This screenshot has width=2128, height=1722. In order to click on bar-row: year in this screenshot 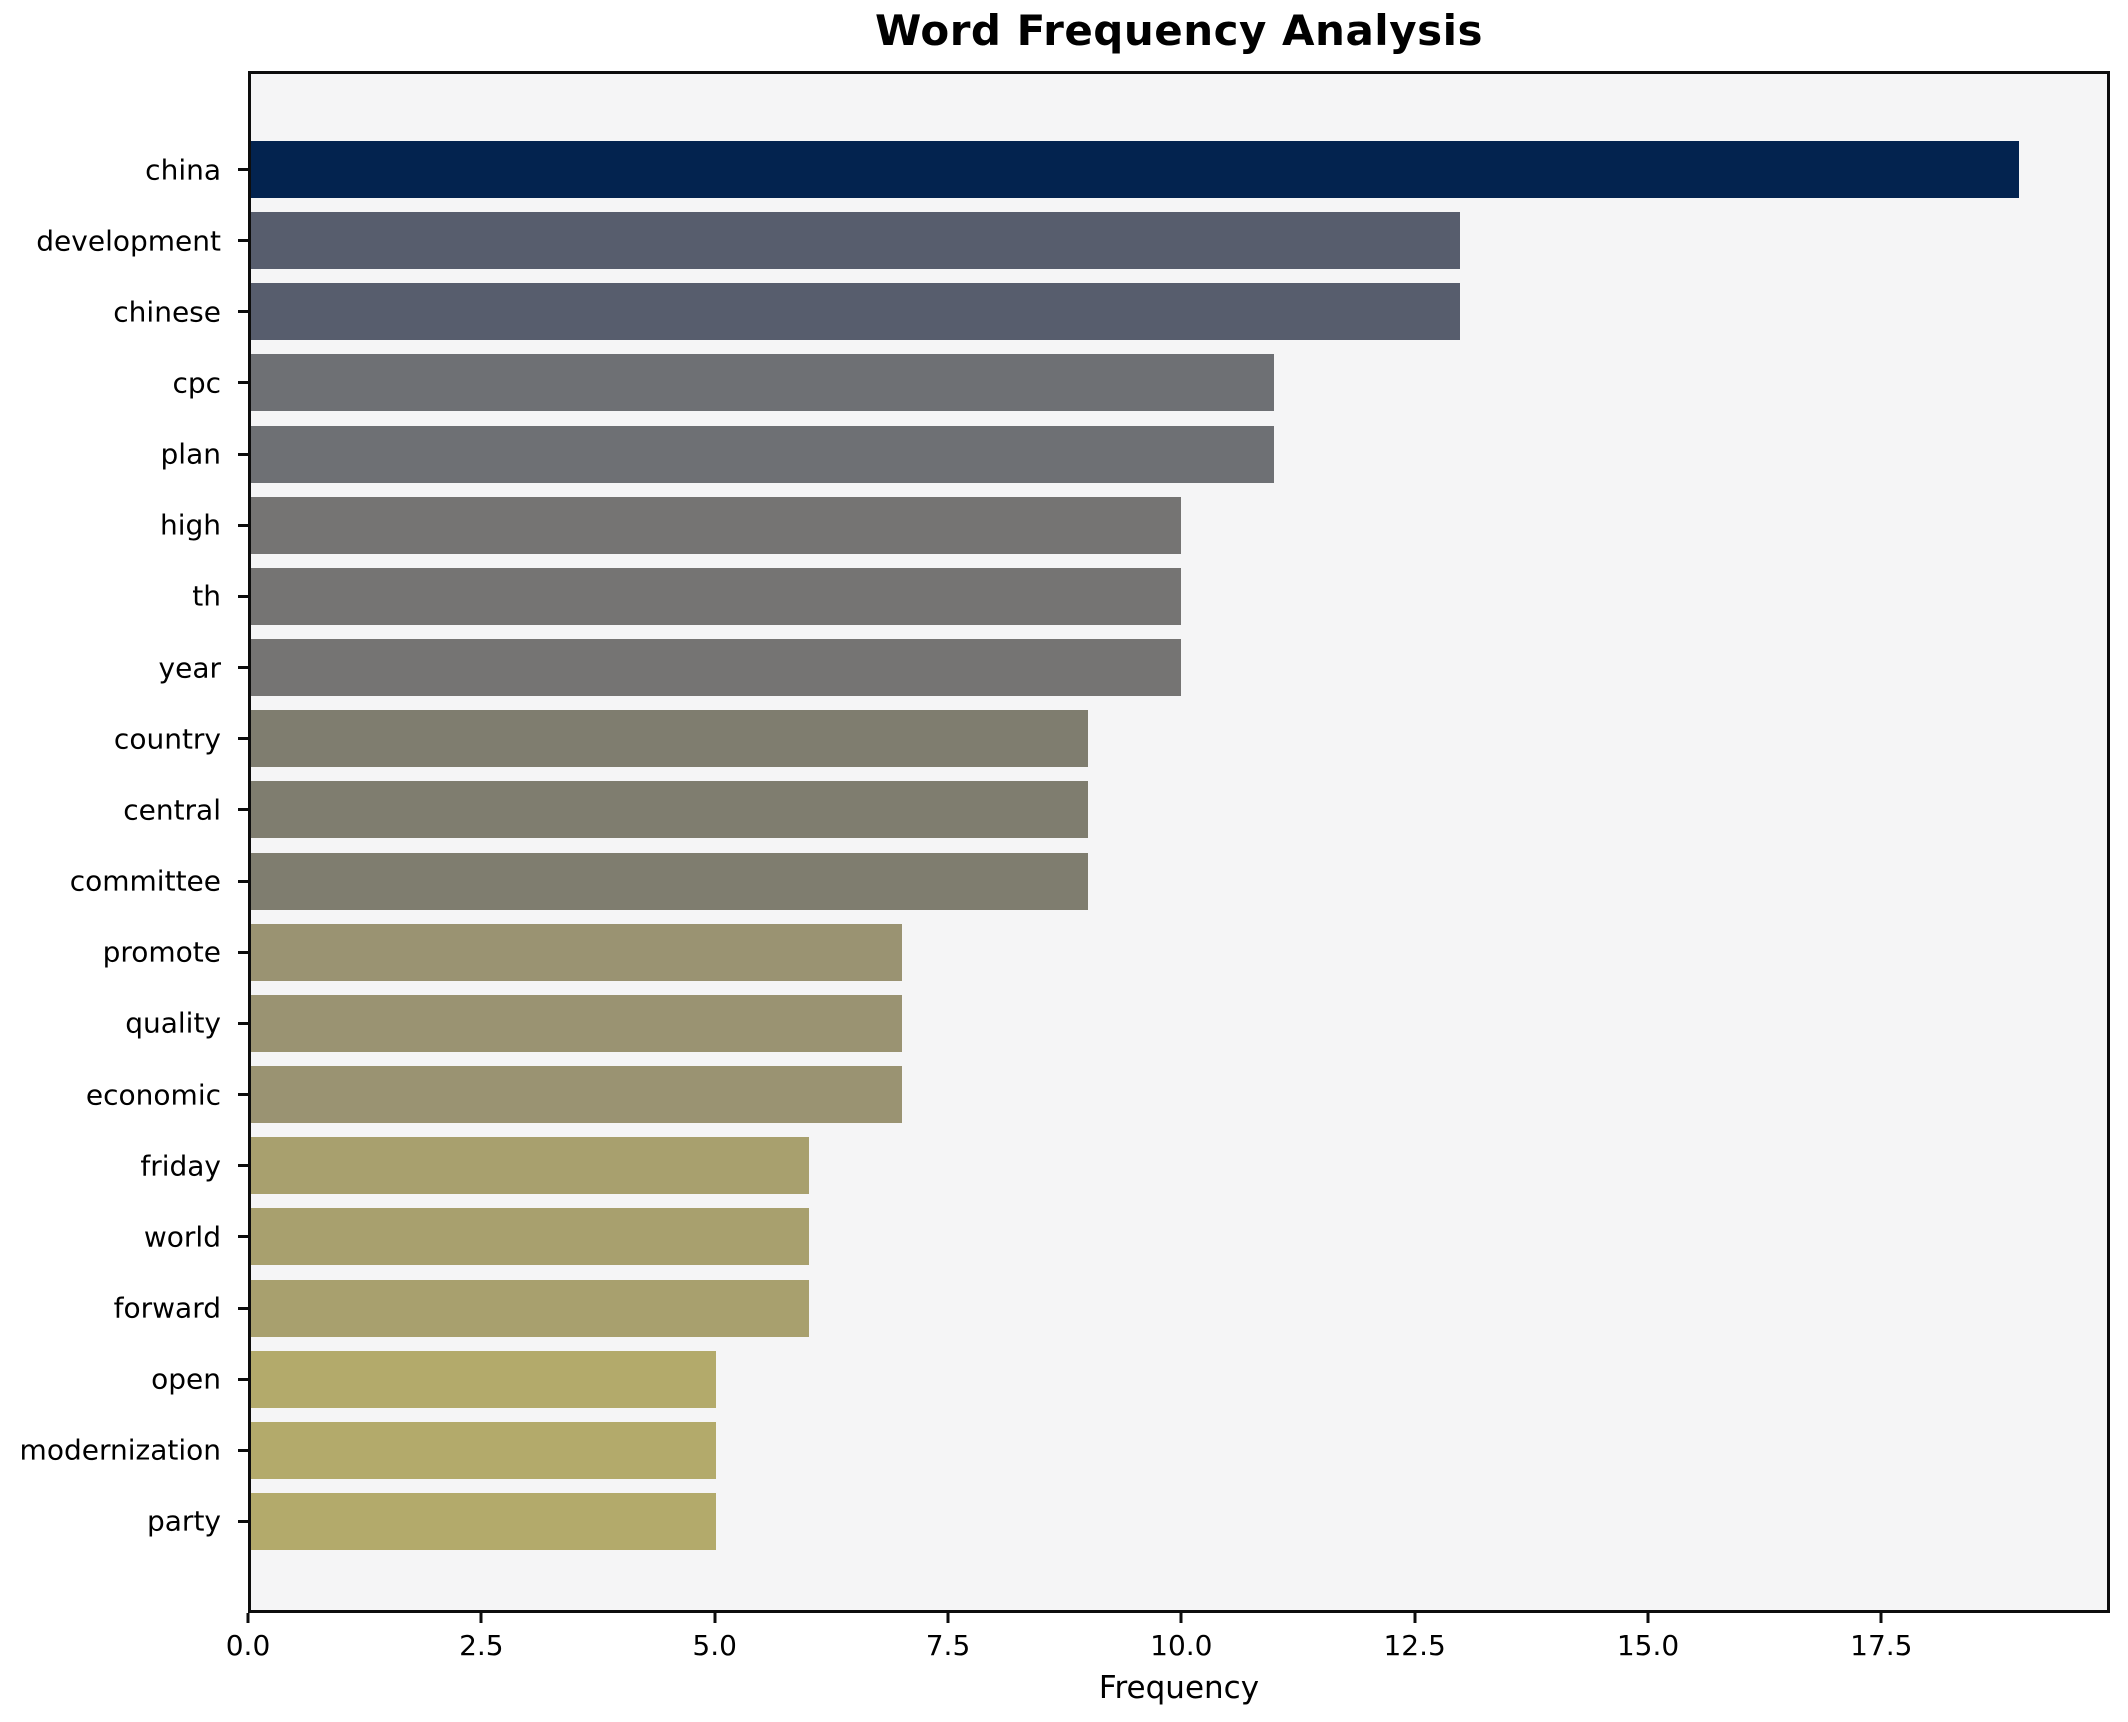, I will do `click(1133, 668)`.